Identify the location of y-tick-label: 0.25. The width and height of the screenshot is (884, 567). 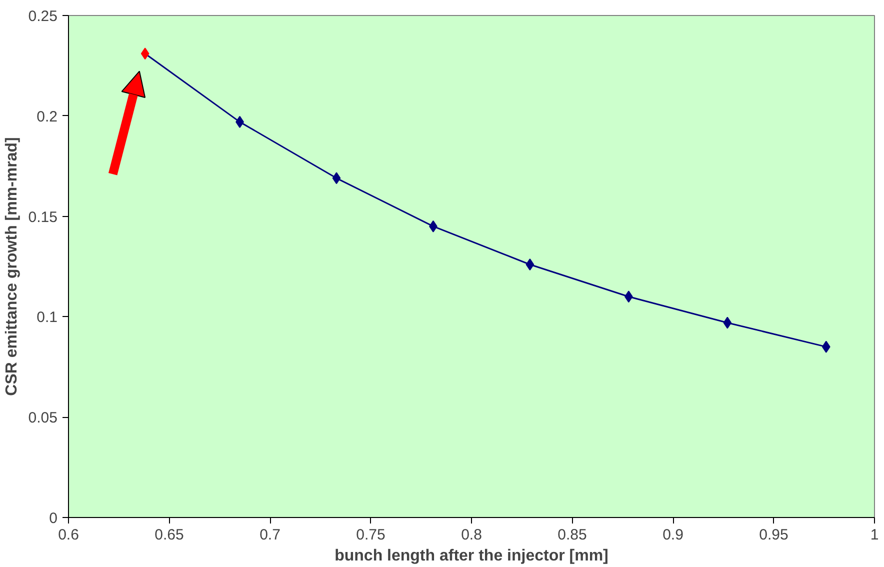
(43, 16).